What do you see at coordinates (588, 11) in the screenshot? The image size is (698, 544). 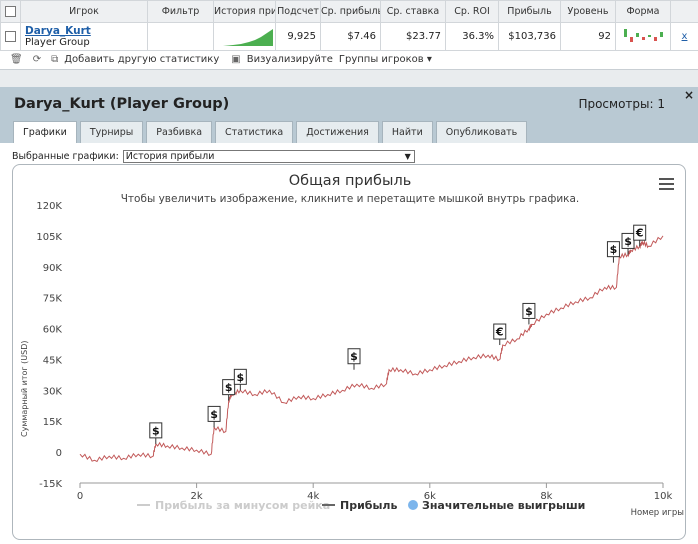 I see `column-header-level: Уровень` at bounding box center [588, 11].